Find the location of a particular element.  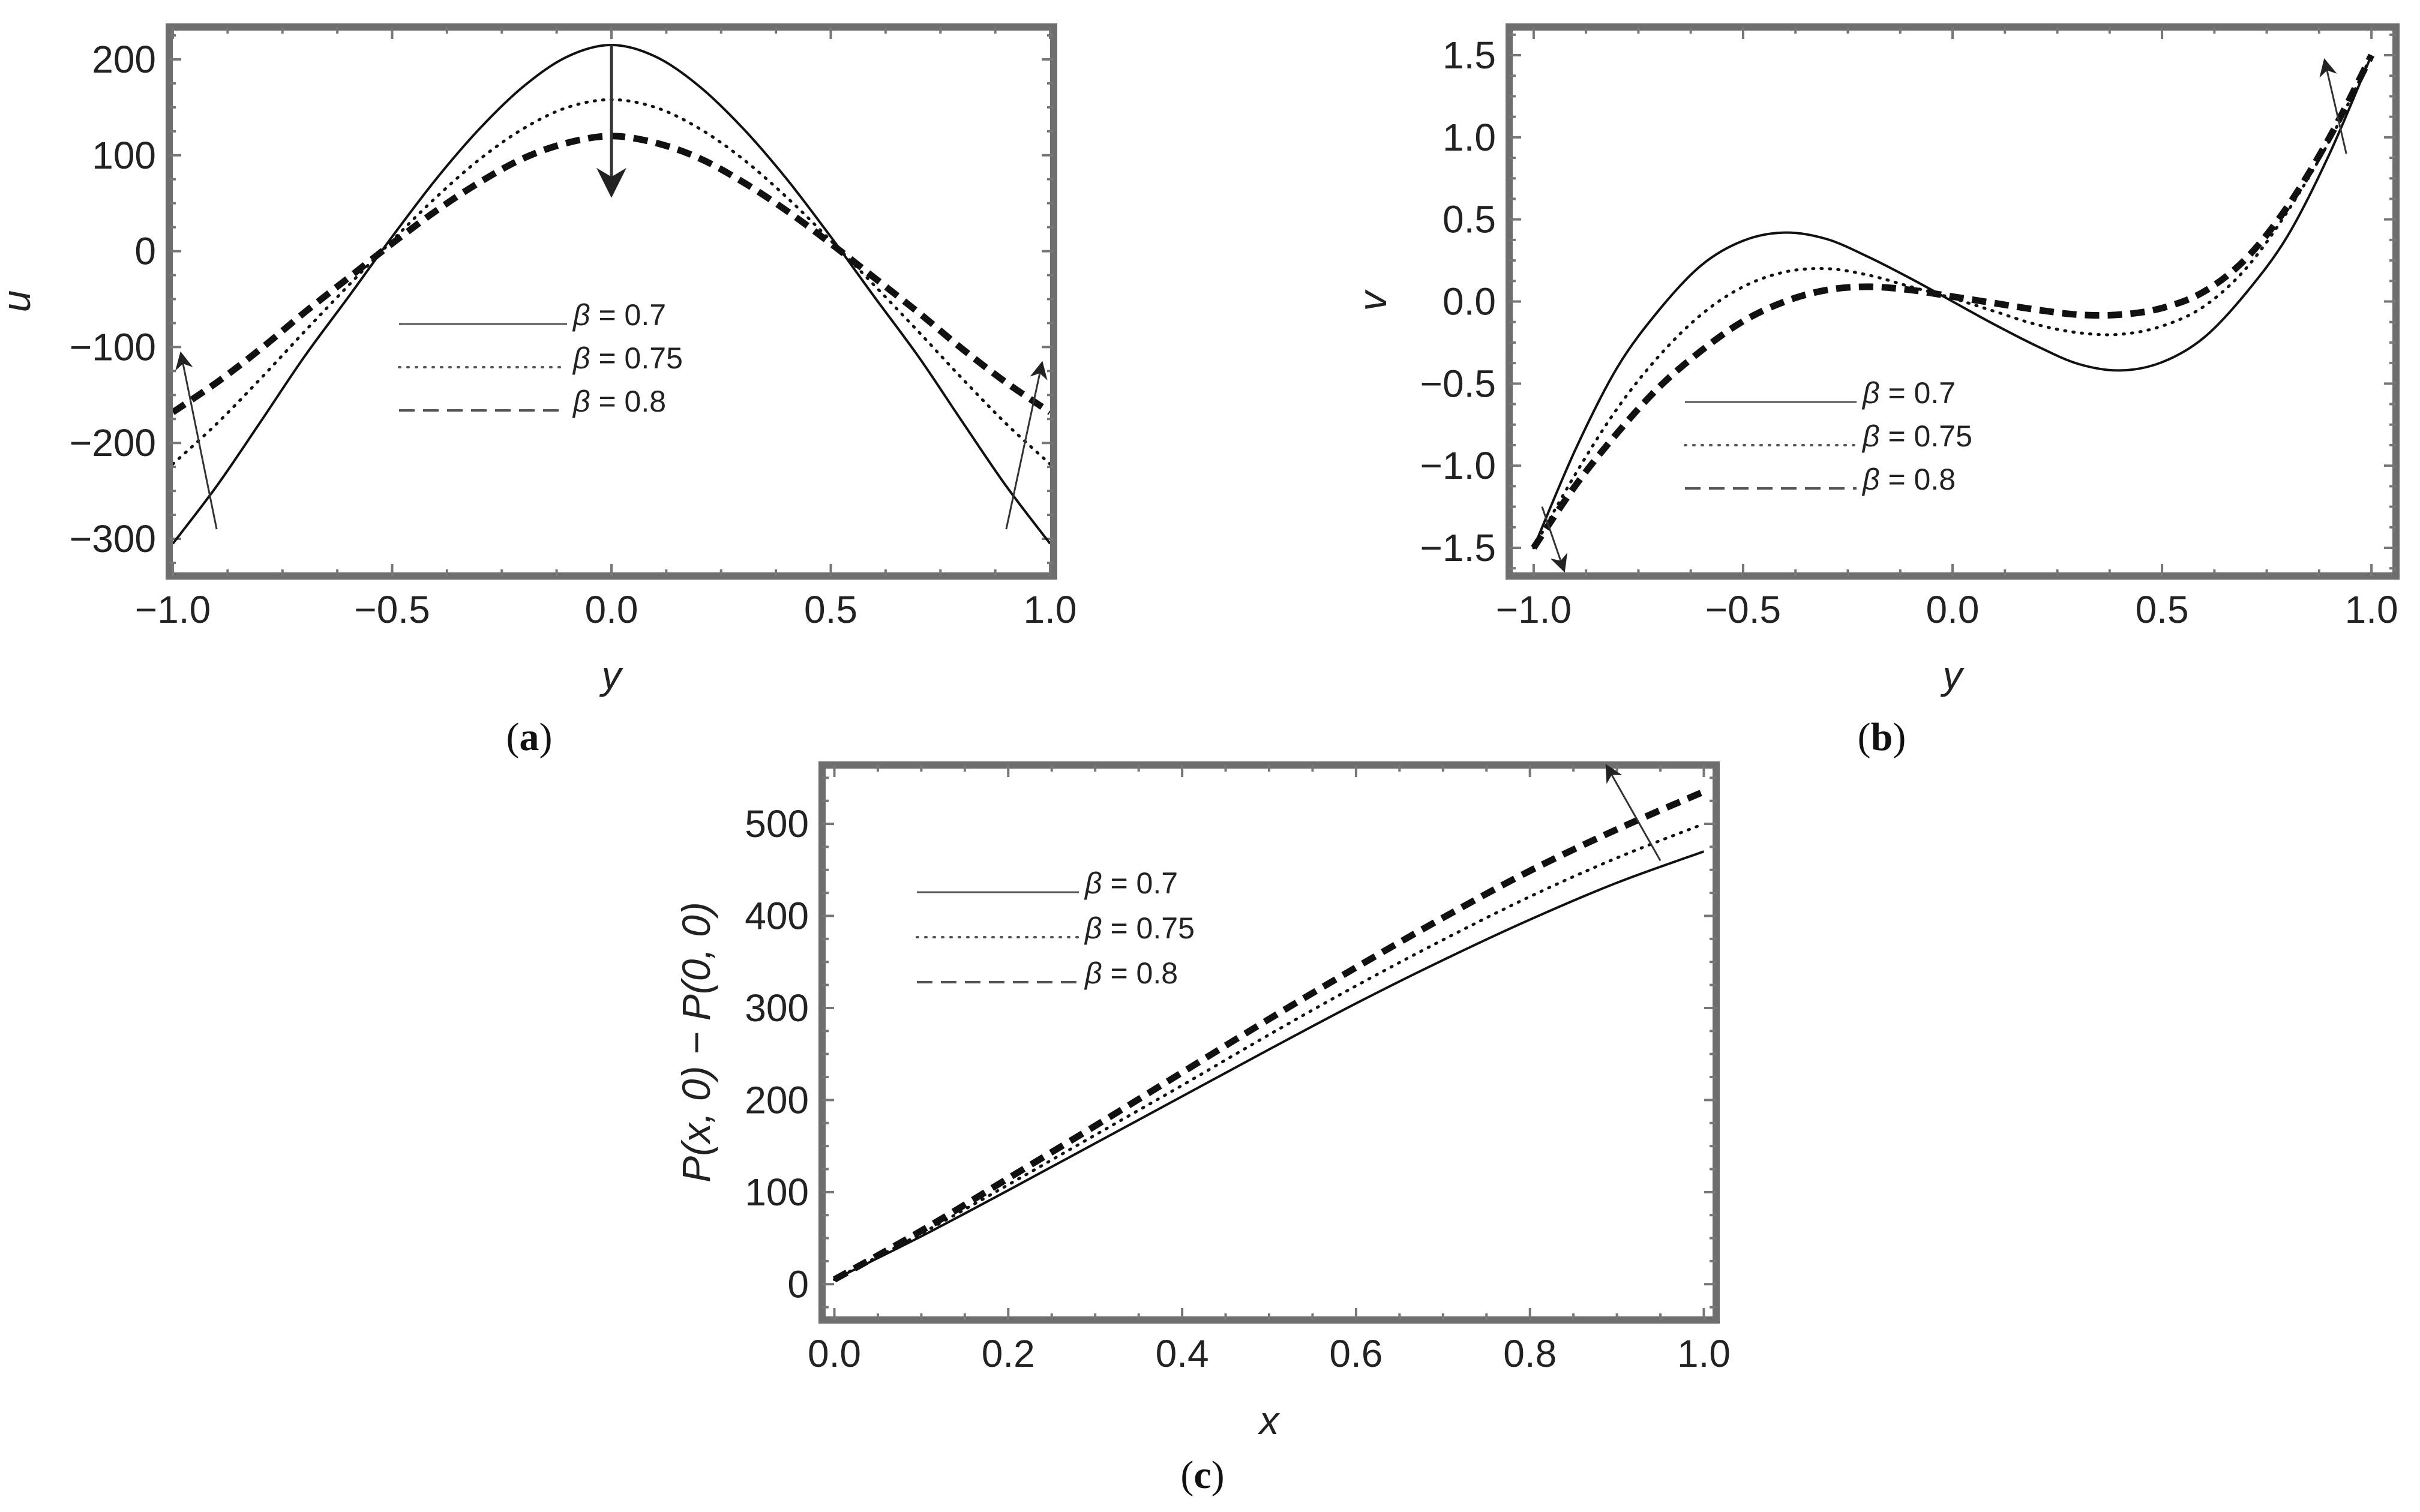

y-tick-label: −1.0 is located at coordinates (1458, 465).